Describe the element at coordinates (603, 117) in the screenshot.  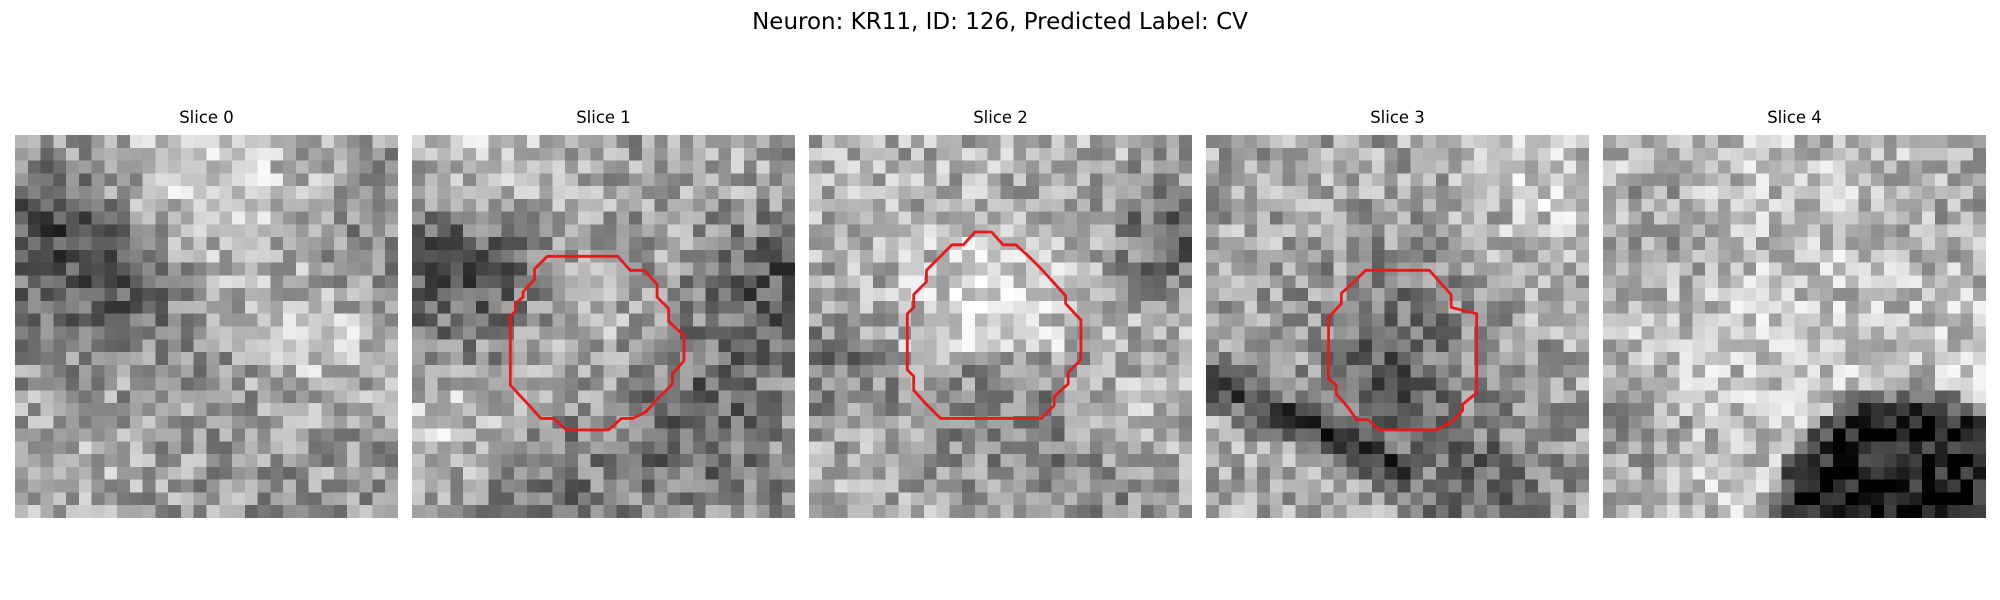
I see `slice-title-1: Slice 1` at that location.